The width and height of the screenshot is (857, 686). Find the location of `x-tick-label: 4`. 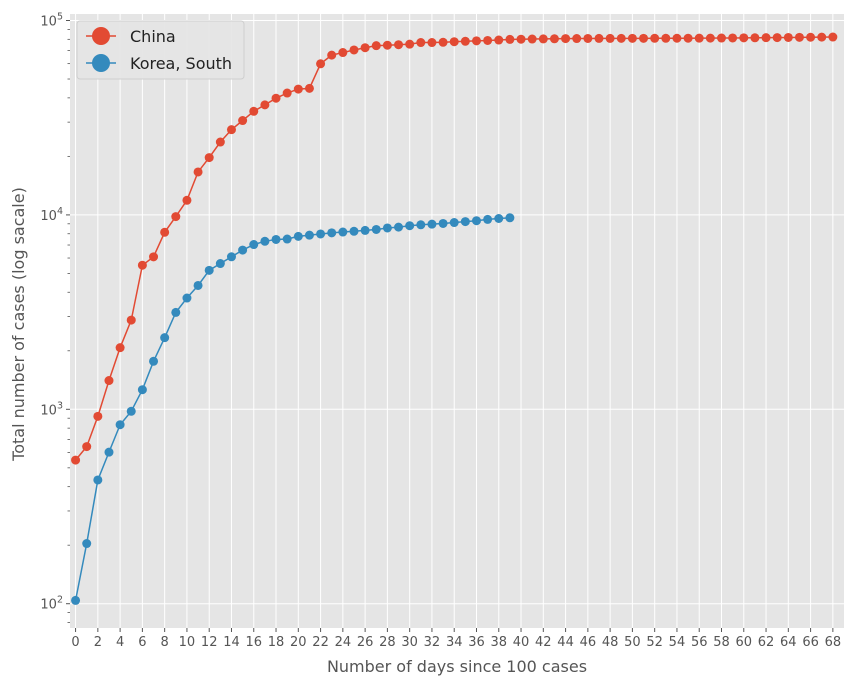

x-tick-label: 4 is located at coordinates (120, 642).